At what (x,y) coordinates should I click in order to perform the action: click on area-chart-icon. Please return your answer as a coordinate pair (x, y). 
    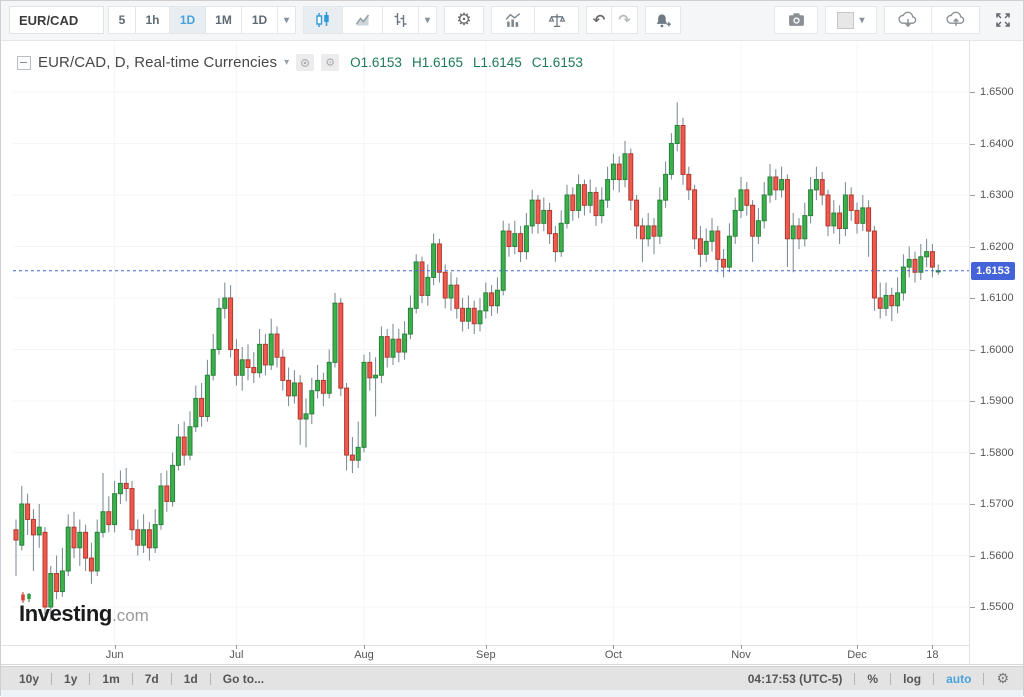
    Looking at the image, I should click on (362, 20).